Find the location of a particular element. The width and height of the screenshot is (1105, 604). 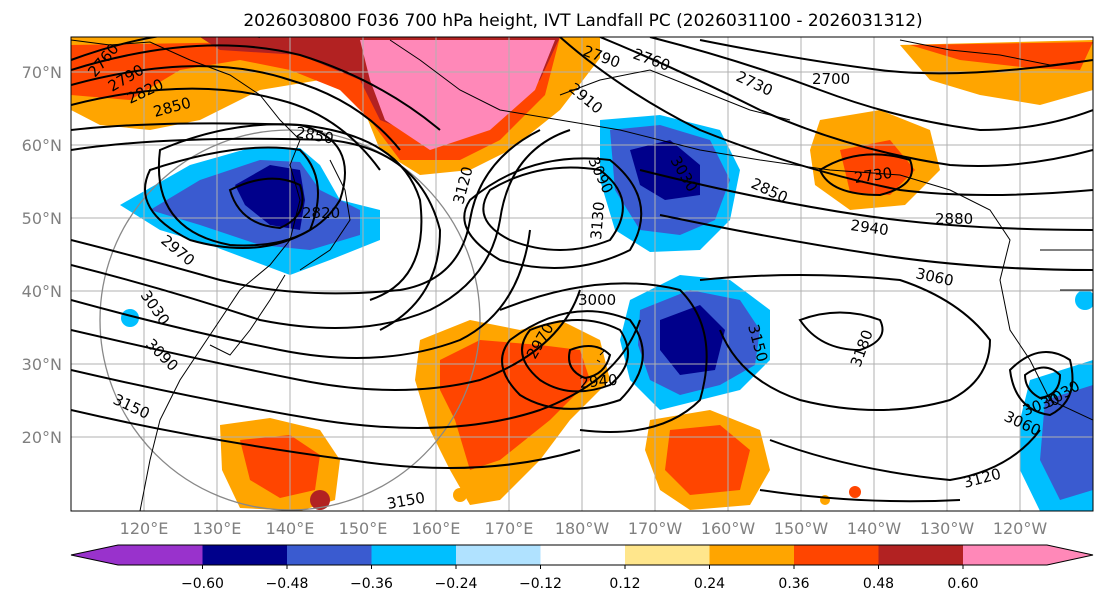

lon-label: 150°E is located at coordinates (363, 528).